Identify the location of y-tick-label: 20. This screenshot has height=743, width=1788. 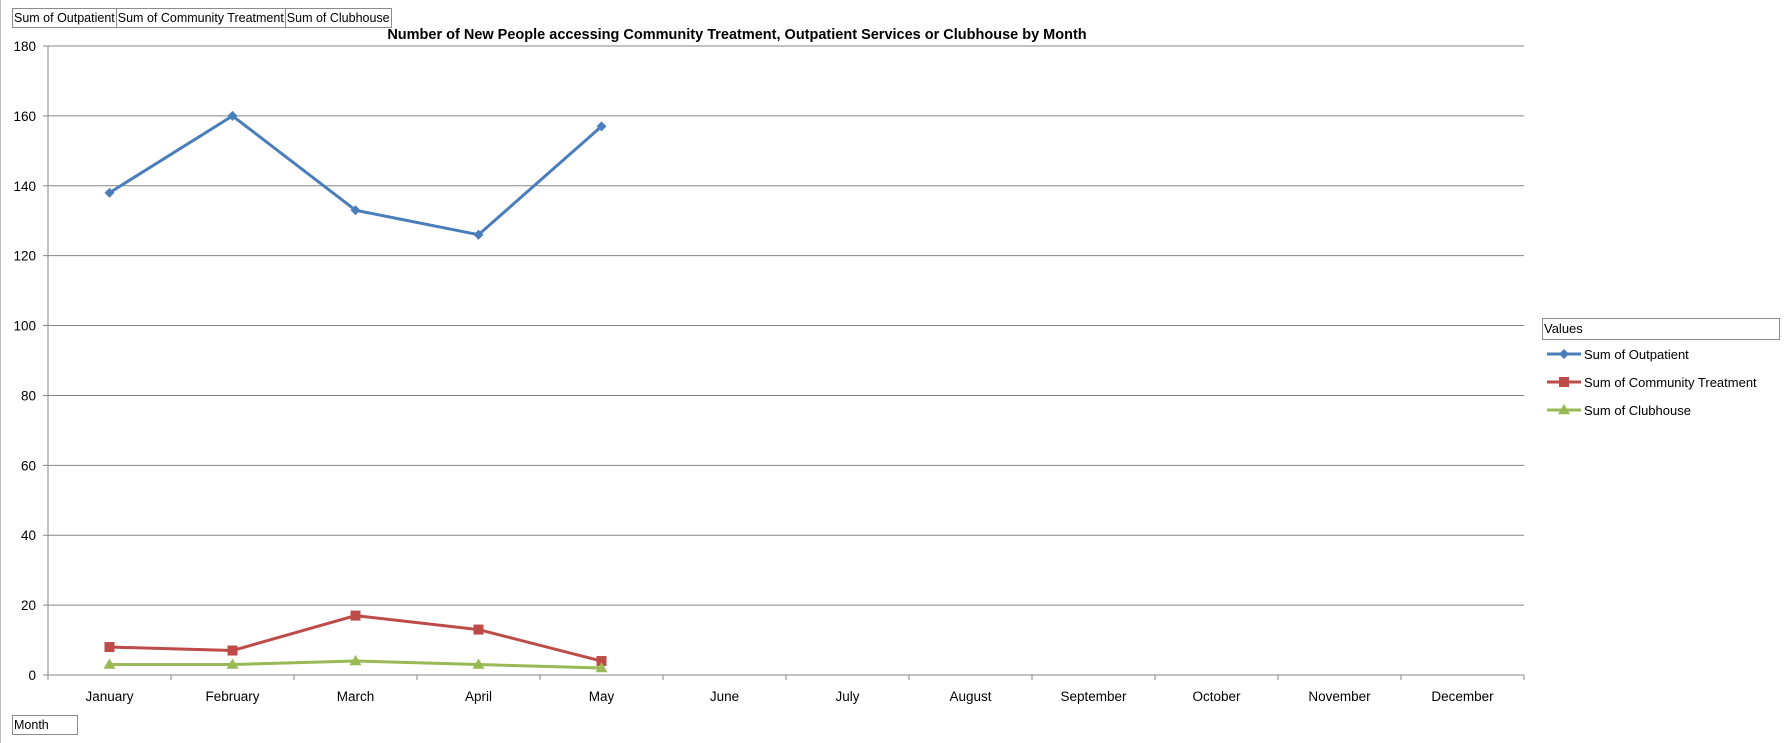
(28, 605).